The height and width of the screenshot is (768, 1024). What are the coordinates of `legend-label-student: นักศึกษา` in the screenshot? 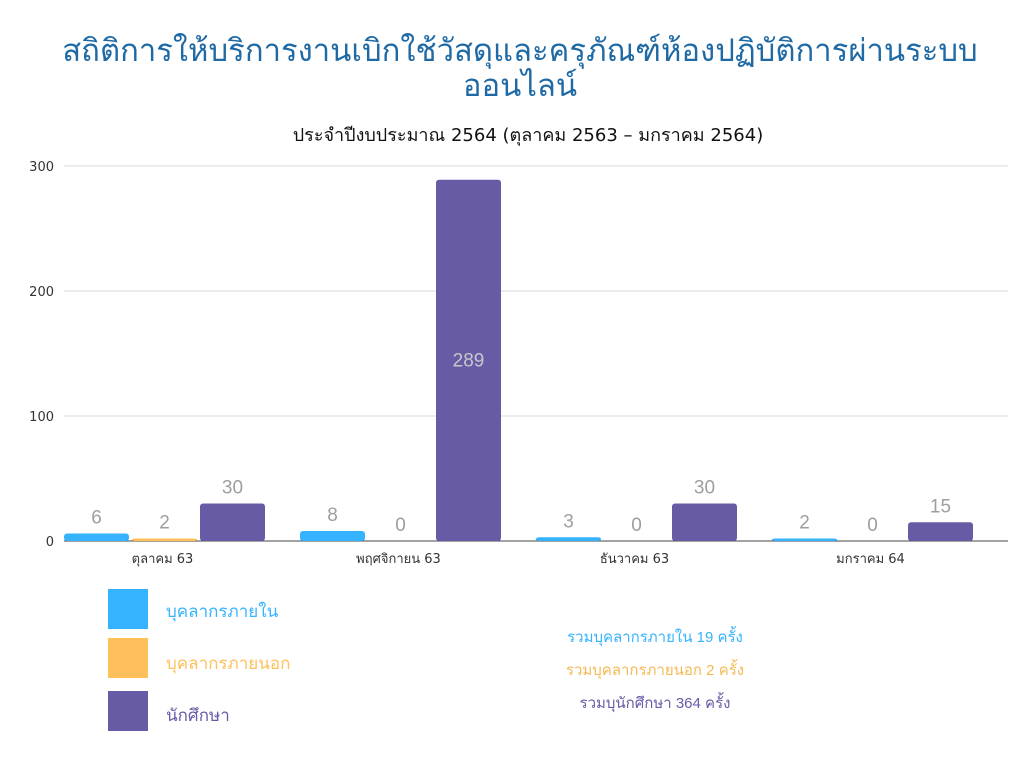 It's located at (198, 716).